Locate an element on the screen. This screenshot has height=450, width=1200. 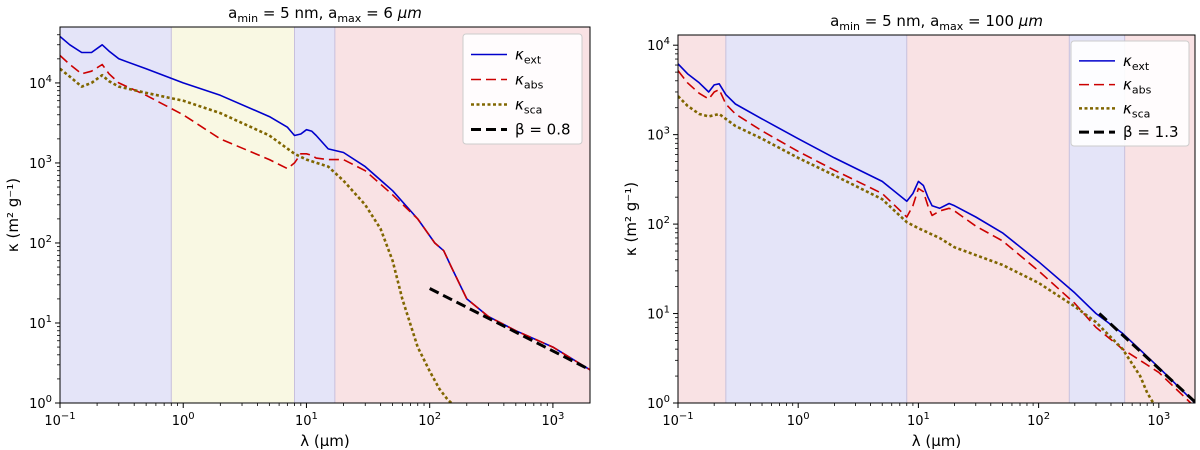
series-line-beta-fit is located at coordinates (1146, 357).